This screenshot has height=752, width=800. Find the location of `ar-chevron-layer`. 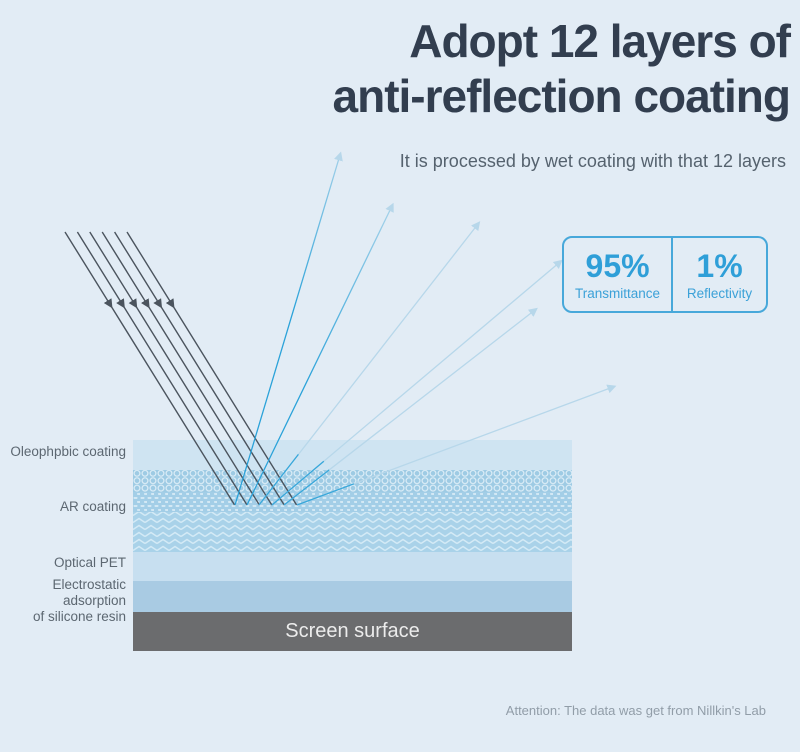

ar-chevron-layer is located at coordinates (352, 532).